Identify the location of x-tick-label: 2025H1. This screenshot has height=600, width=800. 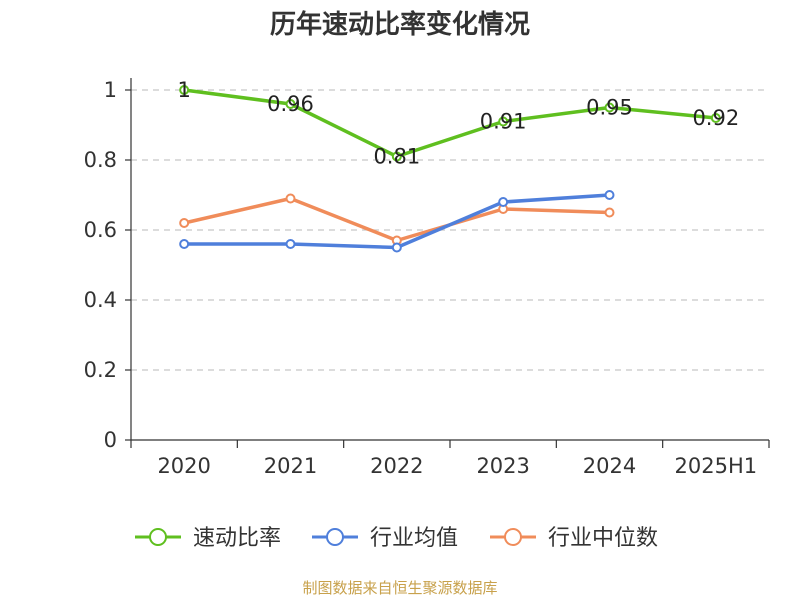
(716, 466).